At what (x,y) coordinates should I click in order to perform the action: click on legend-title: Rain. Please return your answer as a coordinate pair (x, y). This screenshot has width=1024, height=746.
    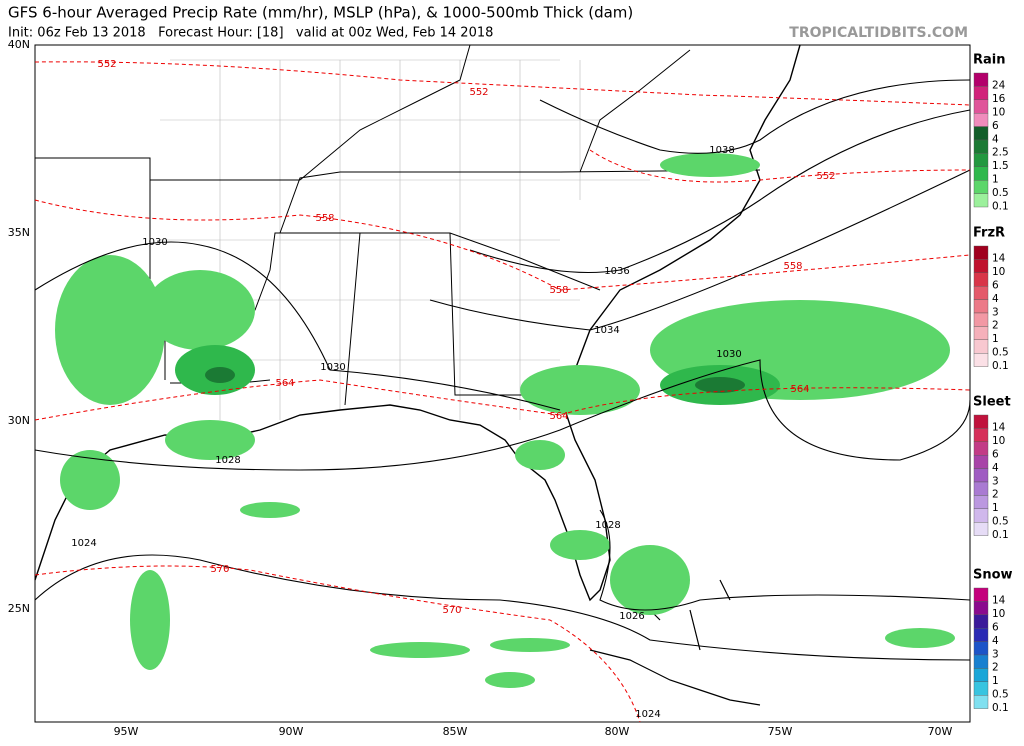
    Looking at the image, I should click on (989, 60).